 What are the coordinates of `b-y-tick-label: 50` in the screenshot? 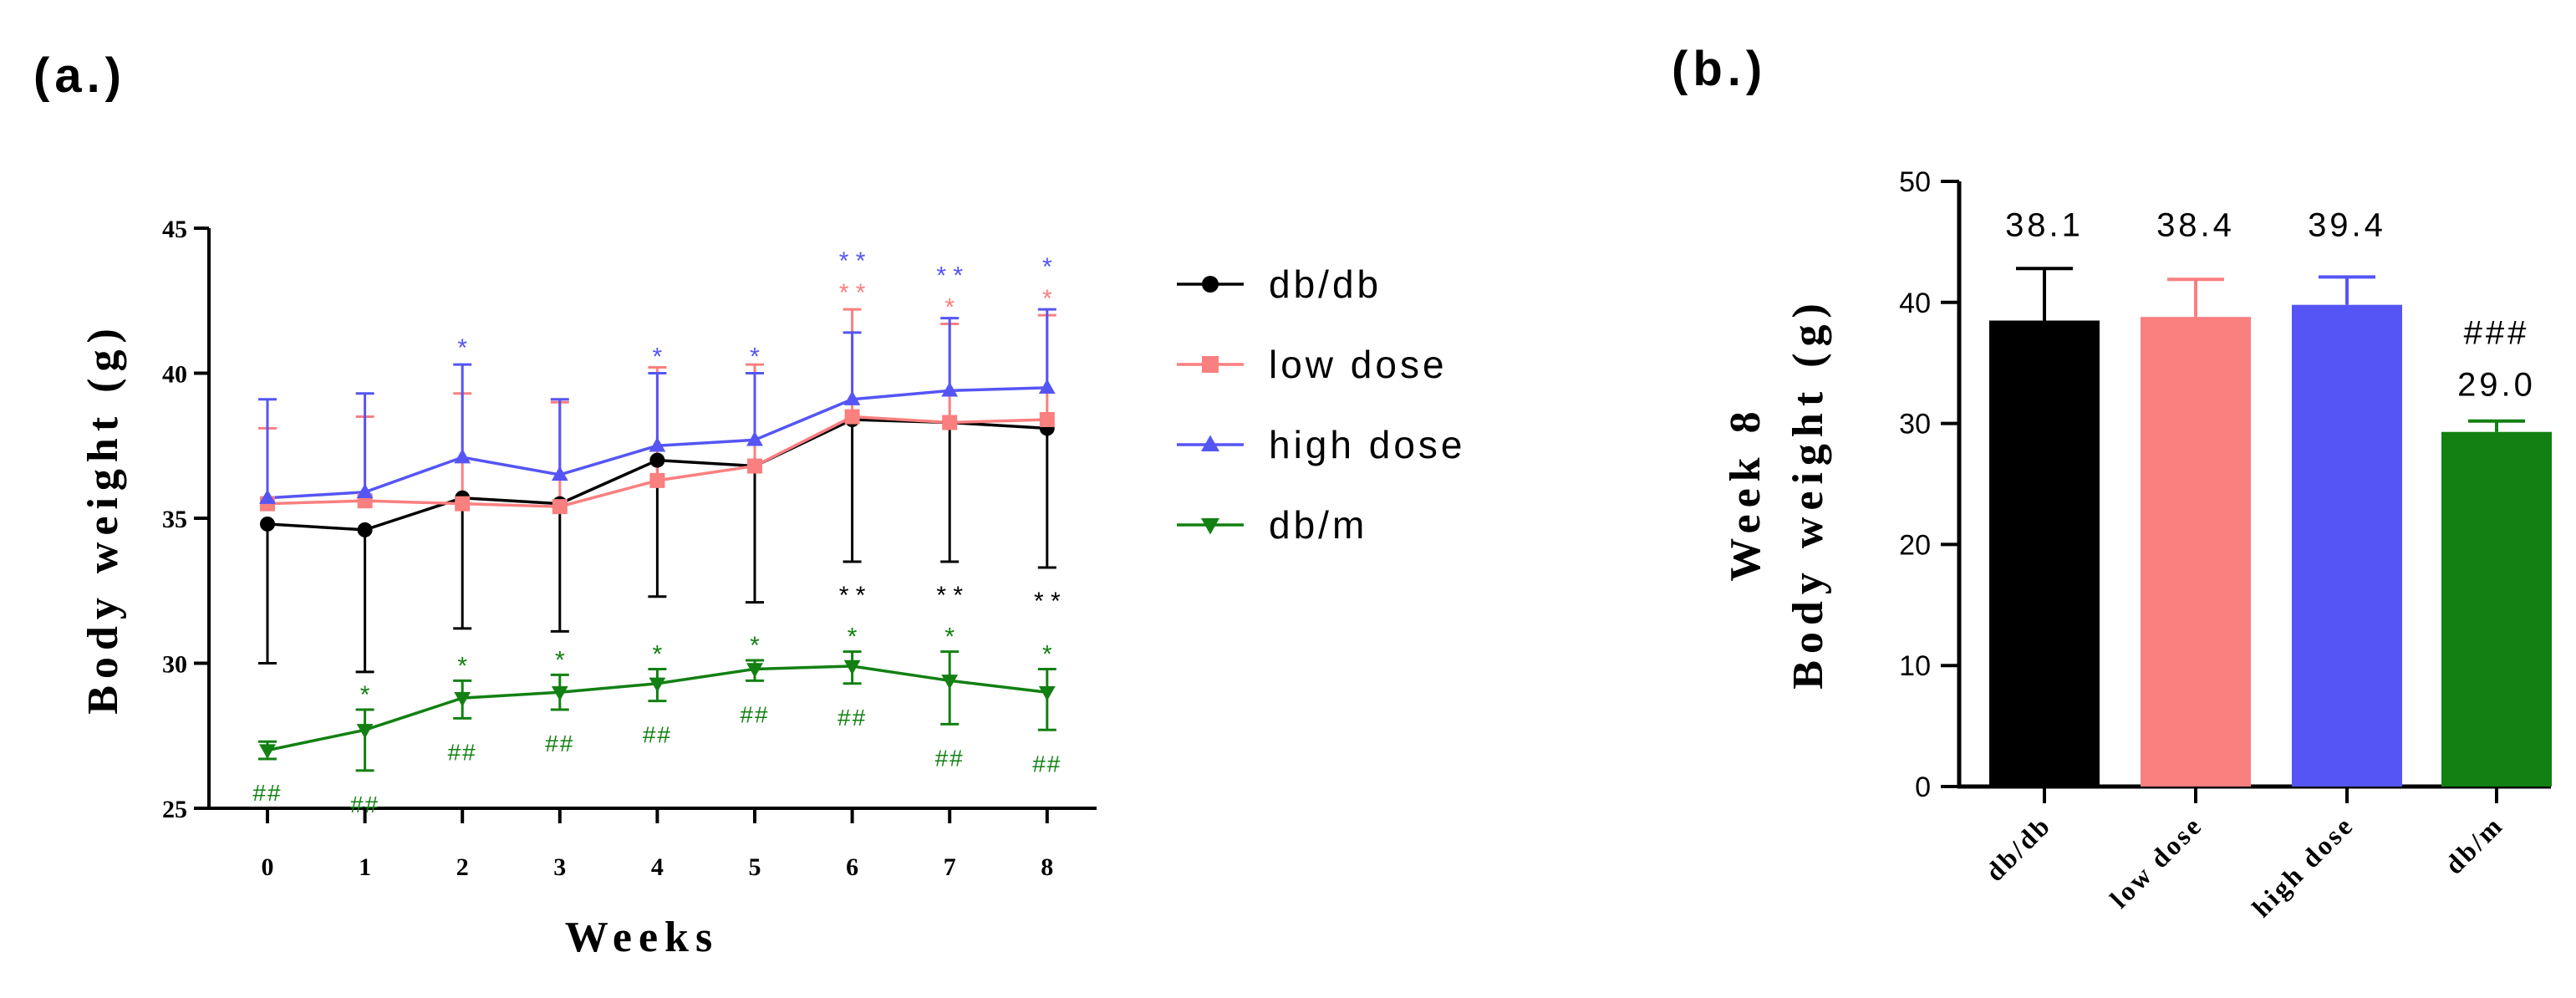 It's located at (1915, 182).